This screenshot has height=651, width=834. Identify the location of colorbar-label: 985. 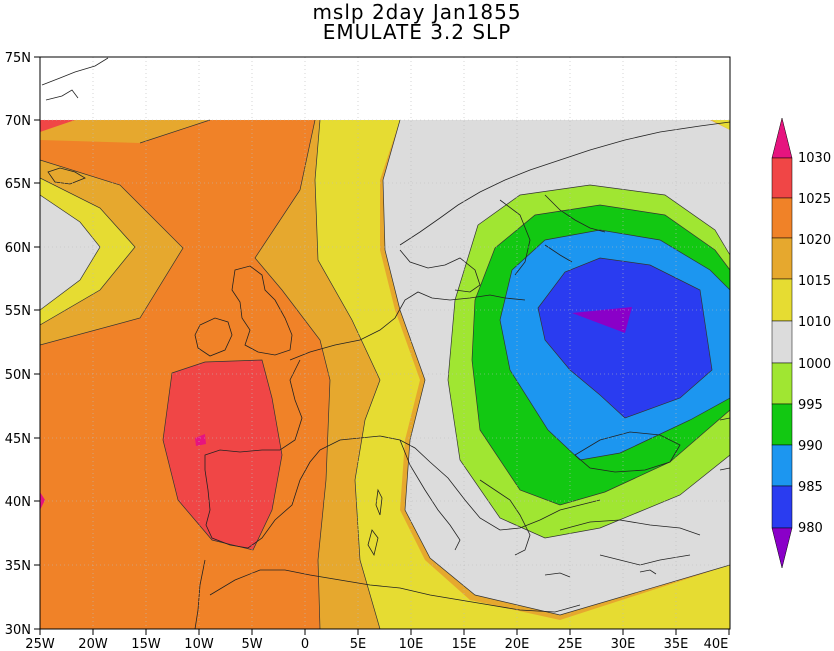
(810, 487).